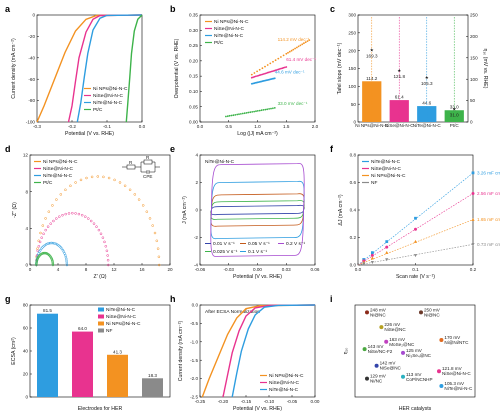  I want to click on x-tick-label: 0.2, so click(473, 269).